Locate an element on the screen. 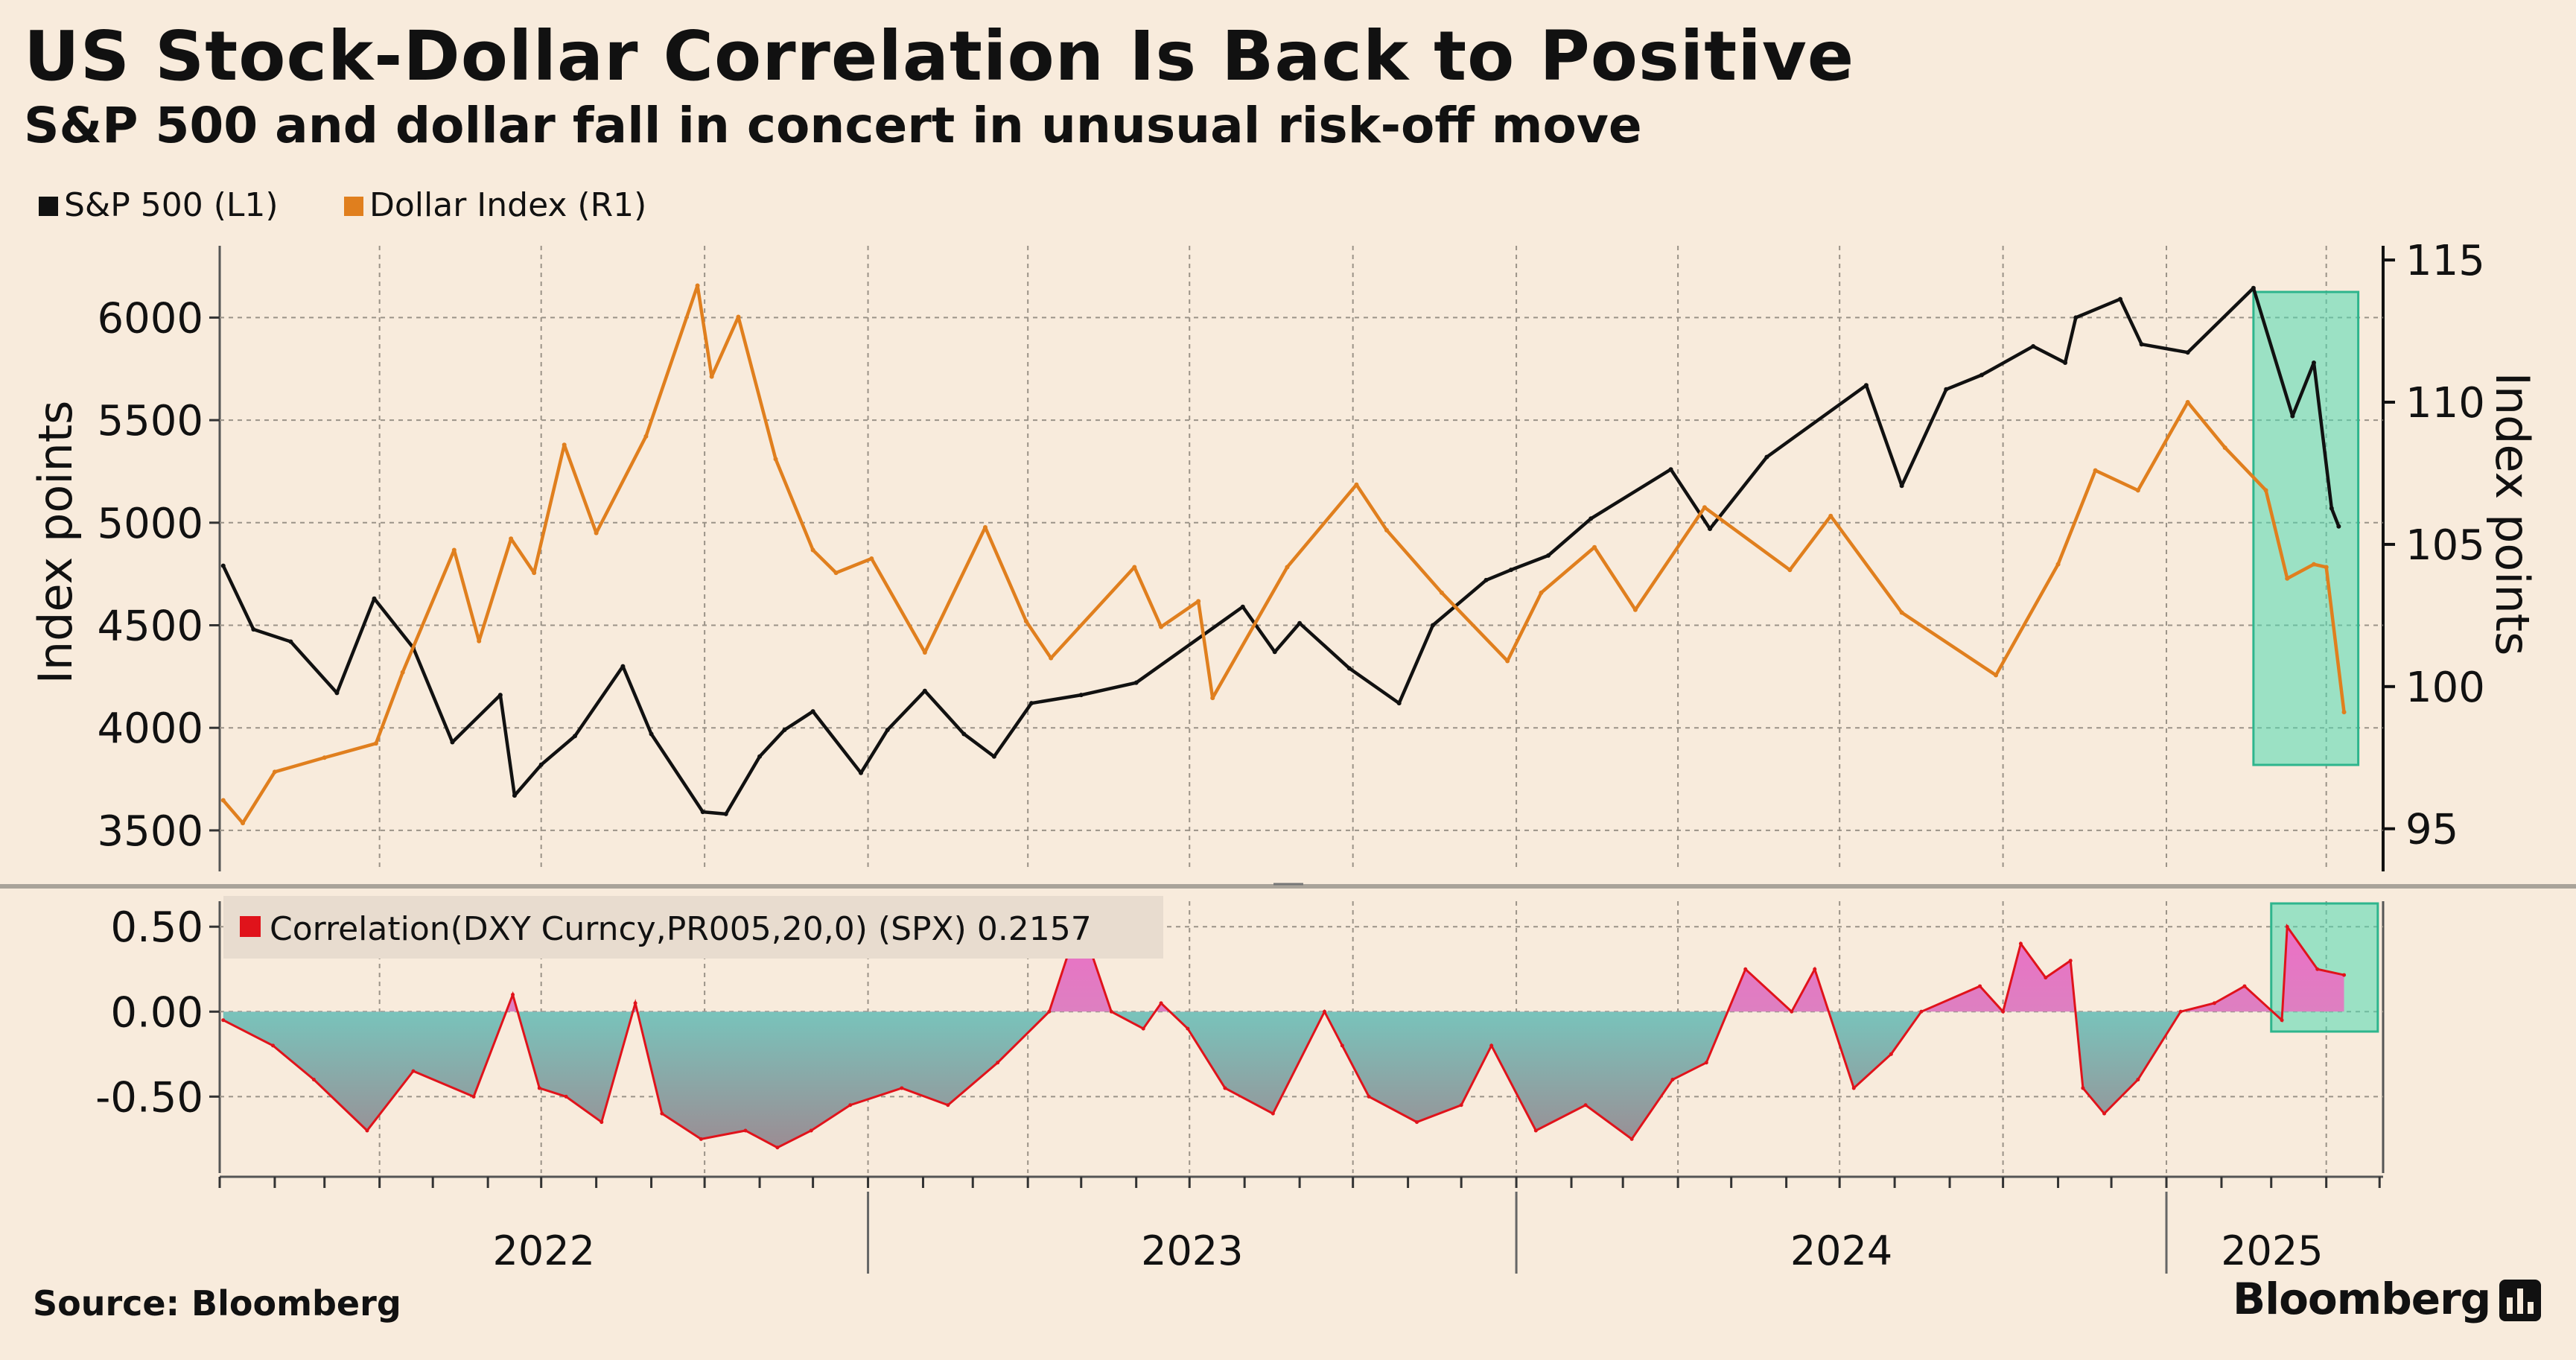 This screenshot has height=1360, width=2576. right-tick-label: 110 is located at coordinates (2445, 403).